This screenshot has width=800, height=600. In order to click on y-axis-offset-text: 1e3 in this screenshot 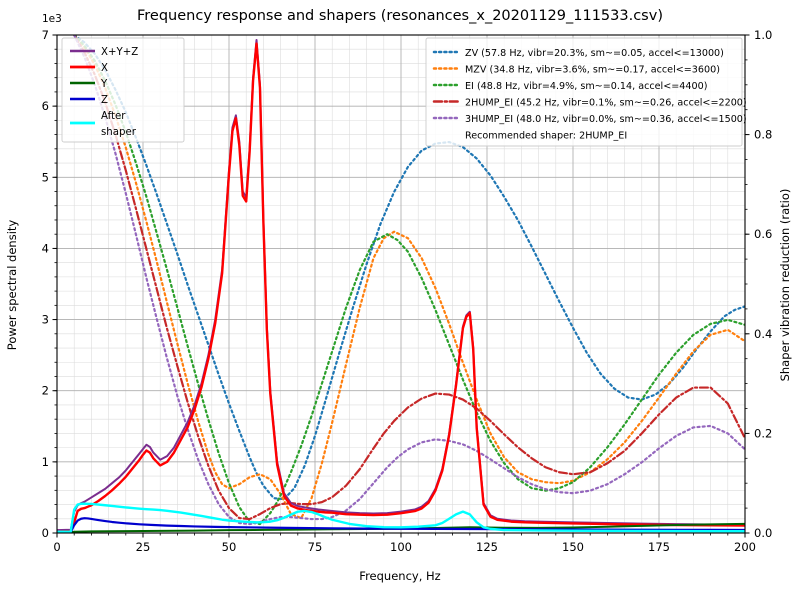, I will do `click(52, 19)`.